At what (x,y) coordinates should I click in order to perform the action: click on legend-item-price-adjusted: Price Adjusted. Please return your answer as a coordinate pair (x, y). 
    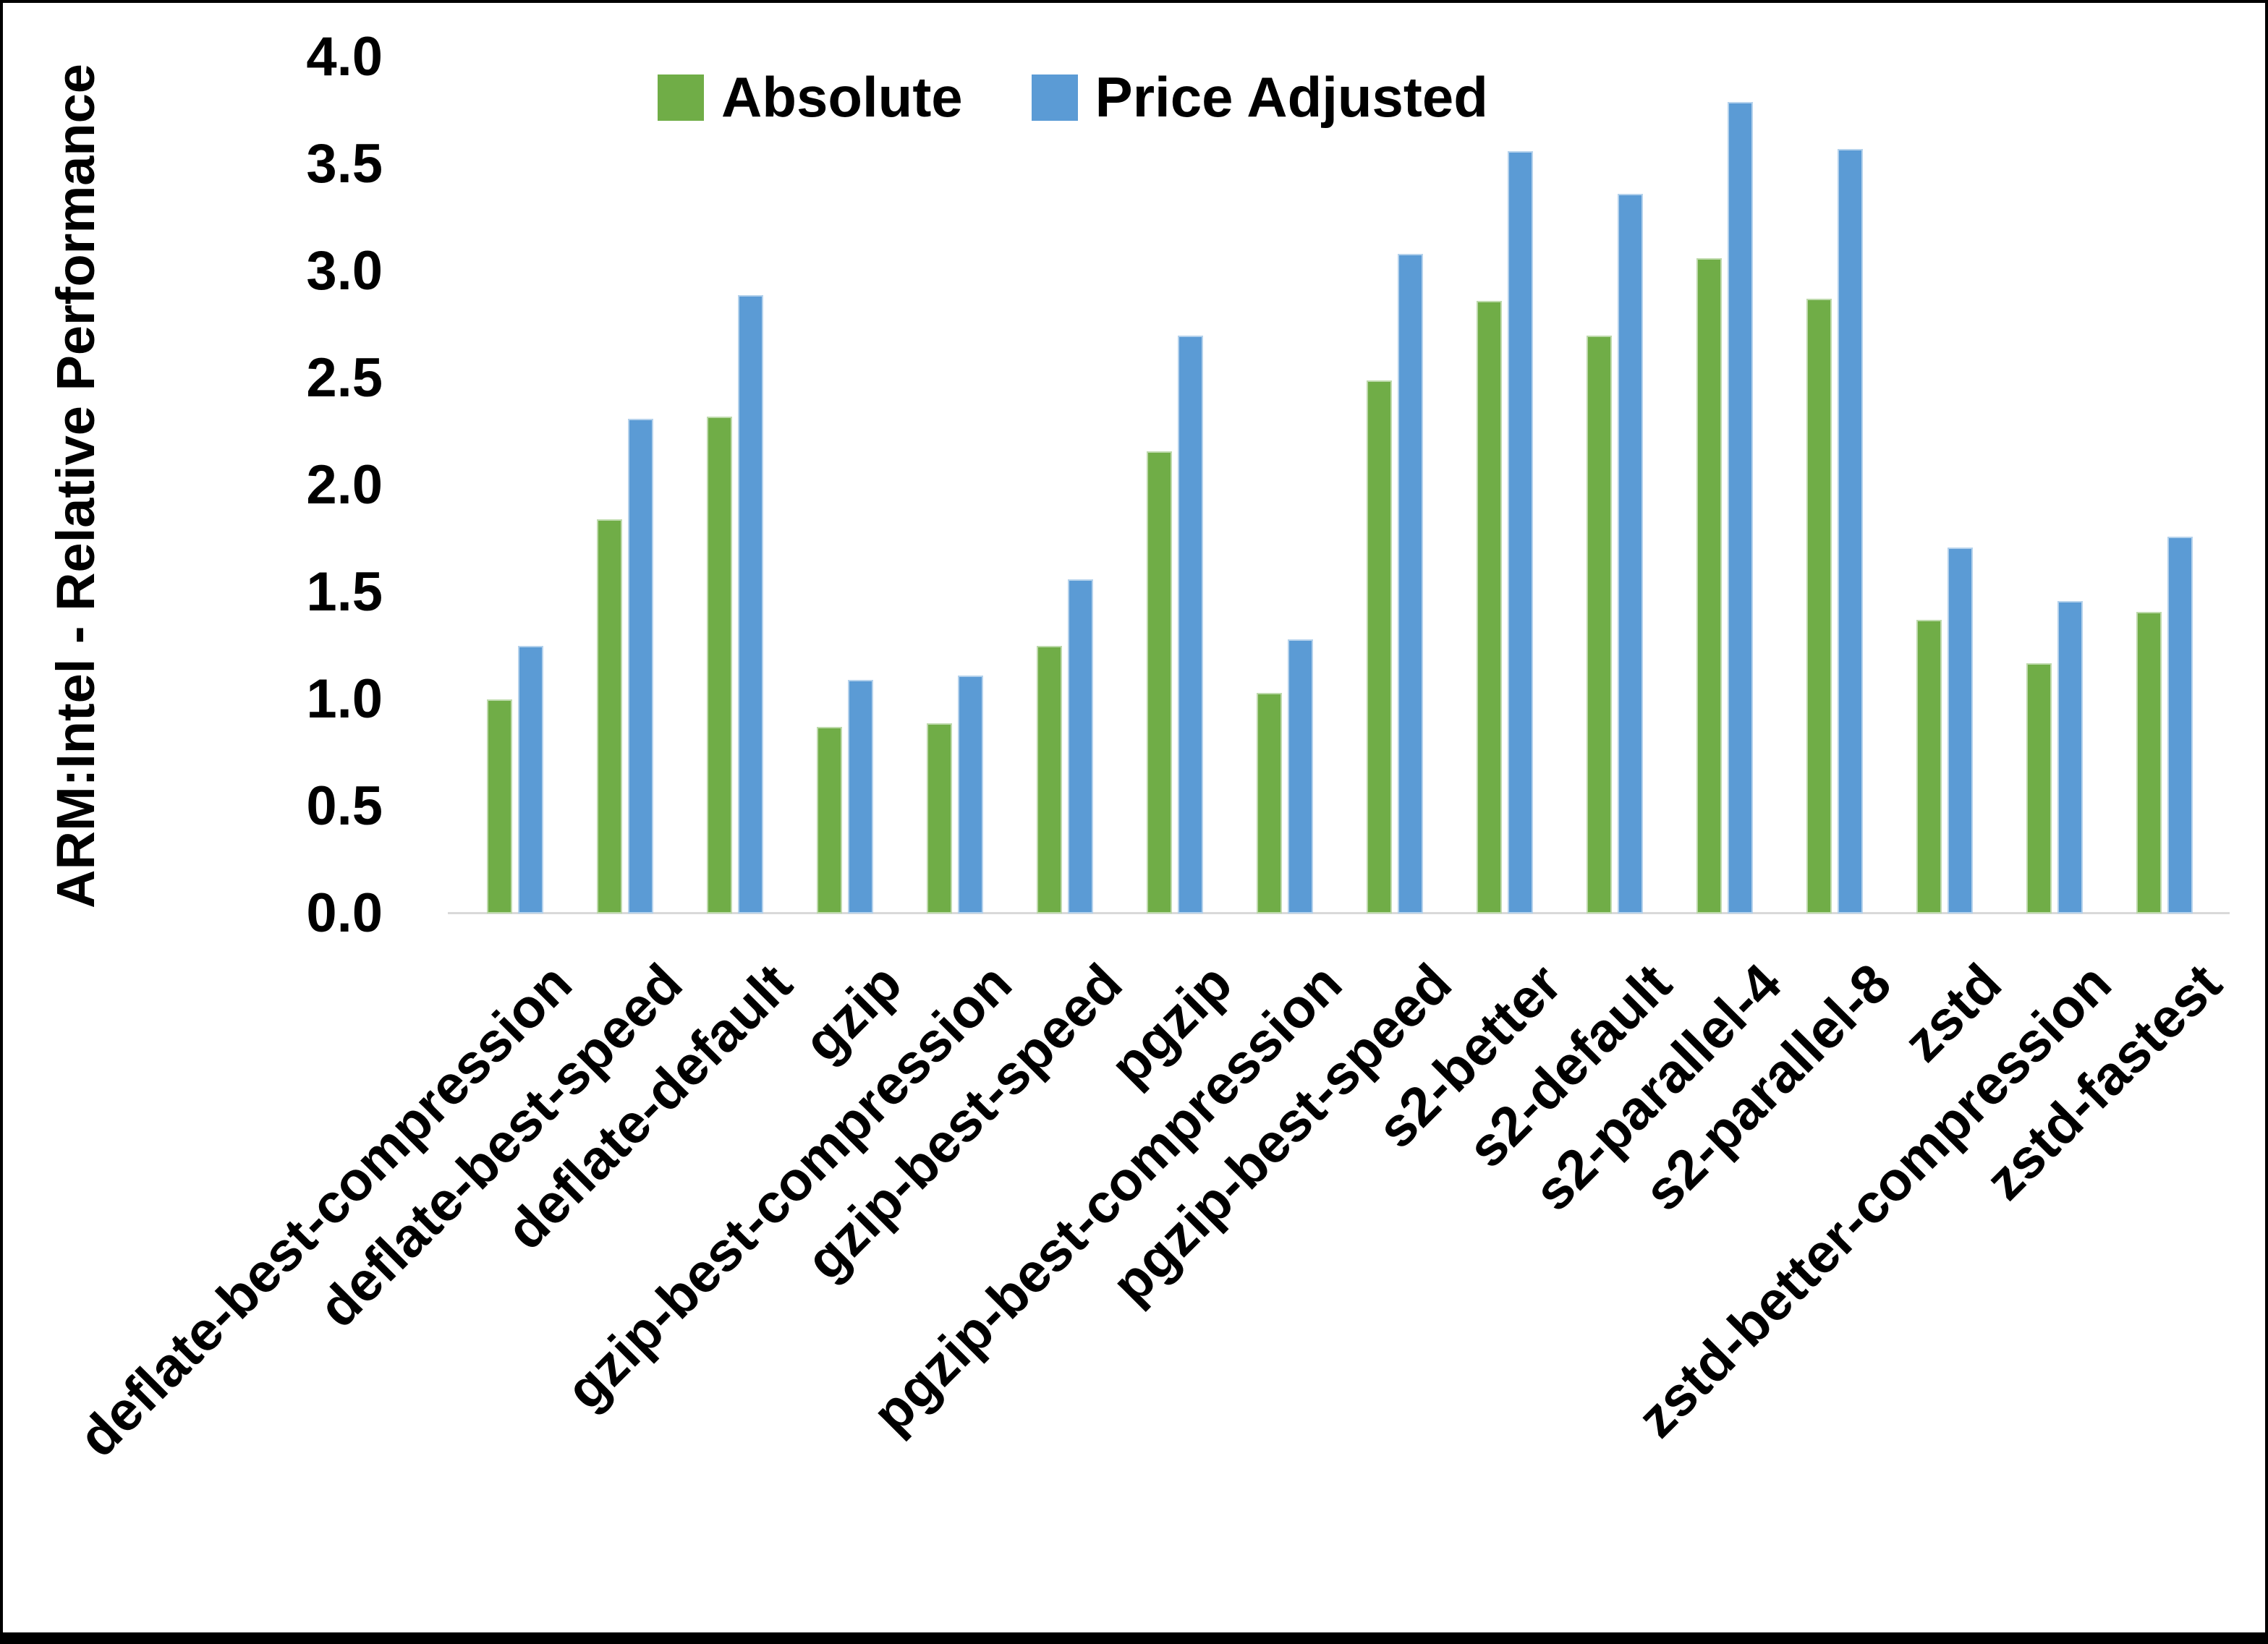
    Looking at the image, I should click on (1259, 97).